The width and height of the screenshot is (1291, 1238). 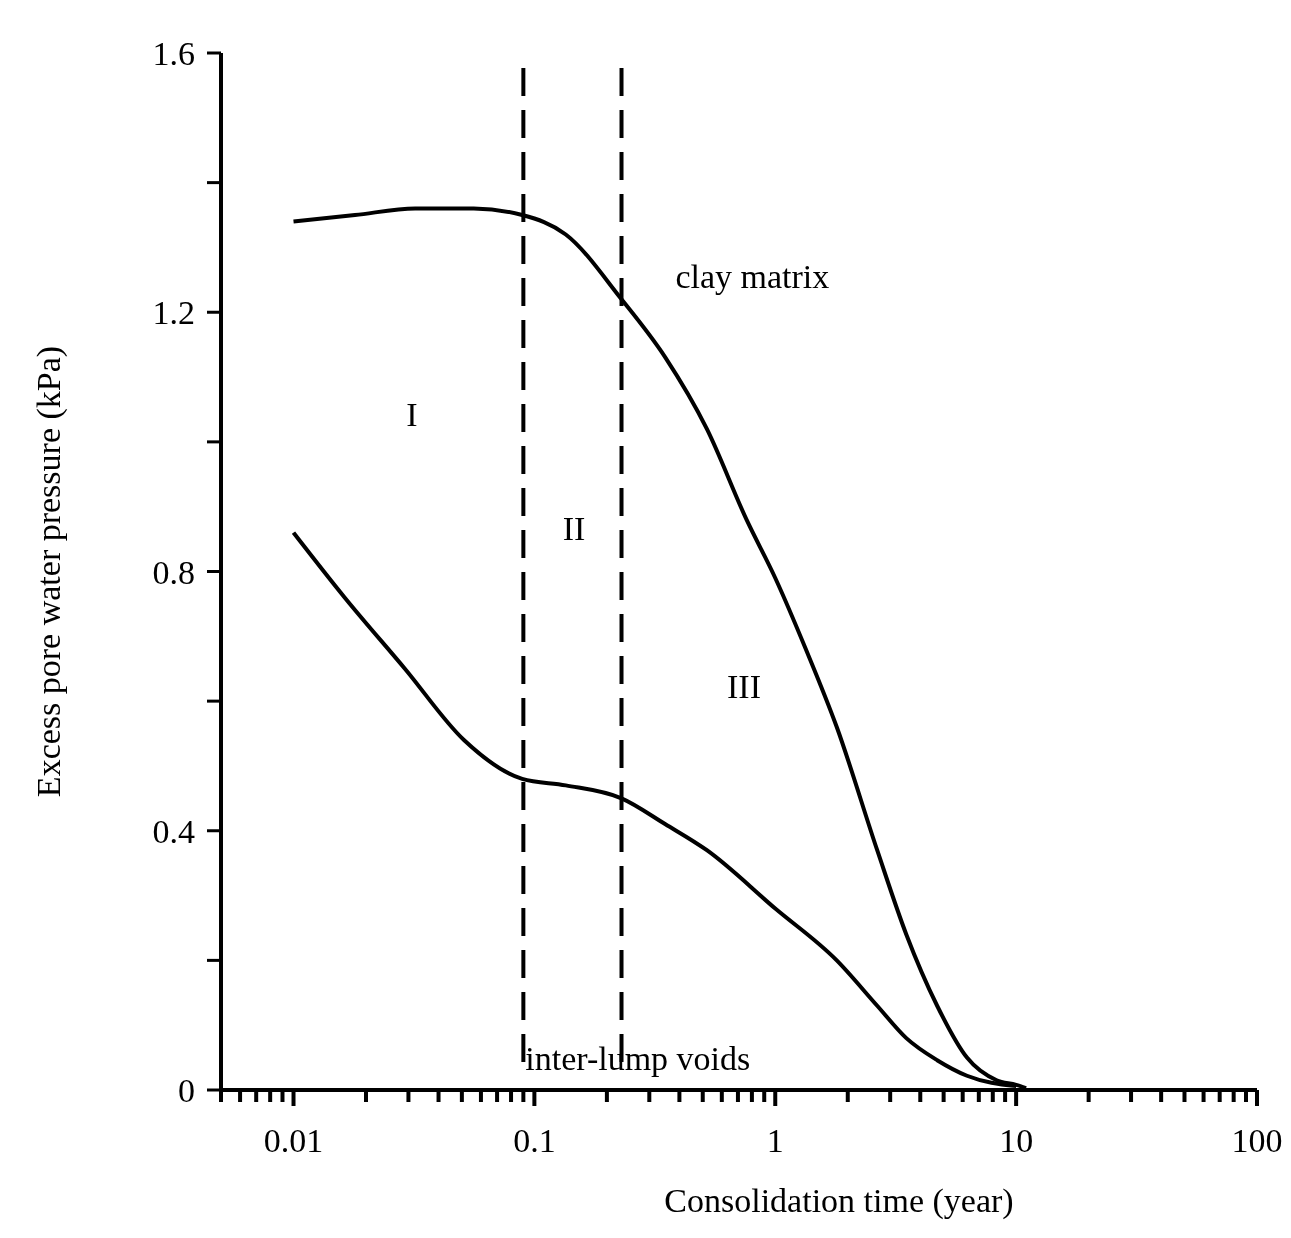 What do you see at coordinates (49, 571) in the screenshot?
I see `y-axis-title: Excess pore water pressure (kPa)` at bounding box center [49, 571].